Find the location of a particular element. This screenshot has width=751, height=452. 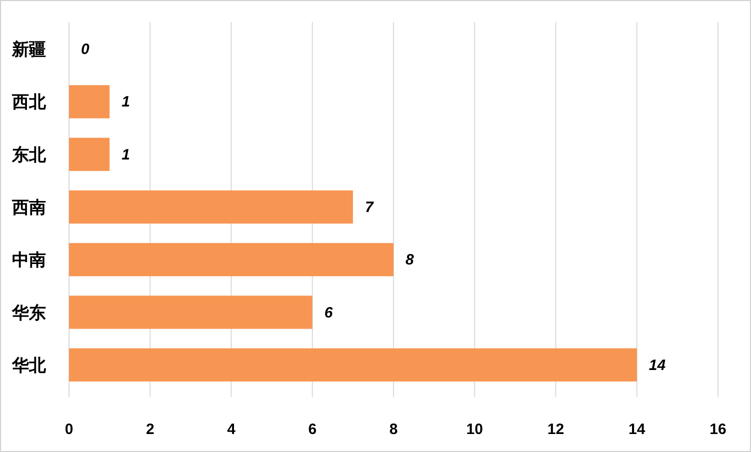

data-label: 6 is located at coordinates (329, 313).